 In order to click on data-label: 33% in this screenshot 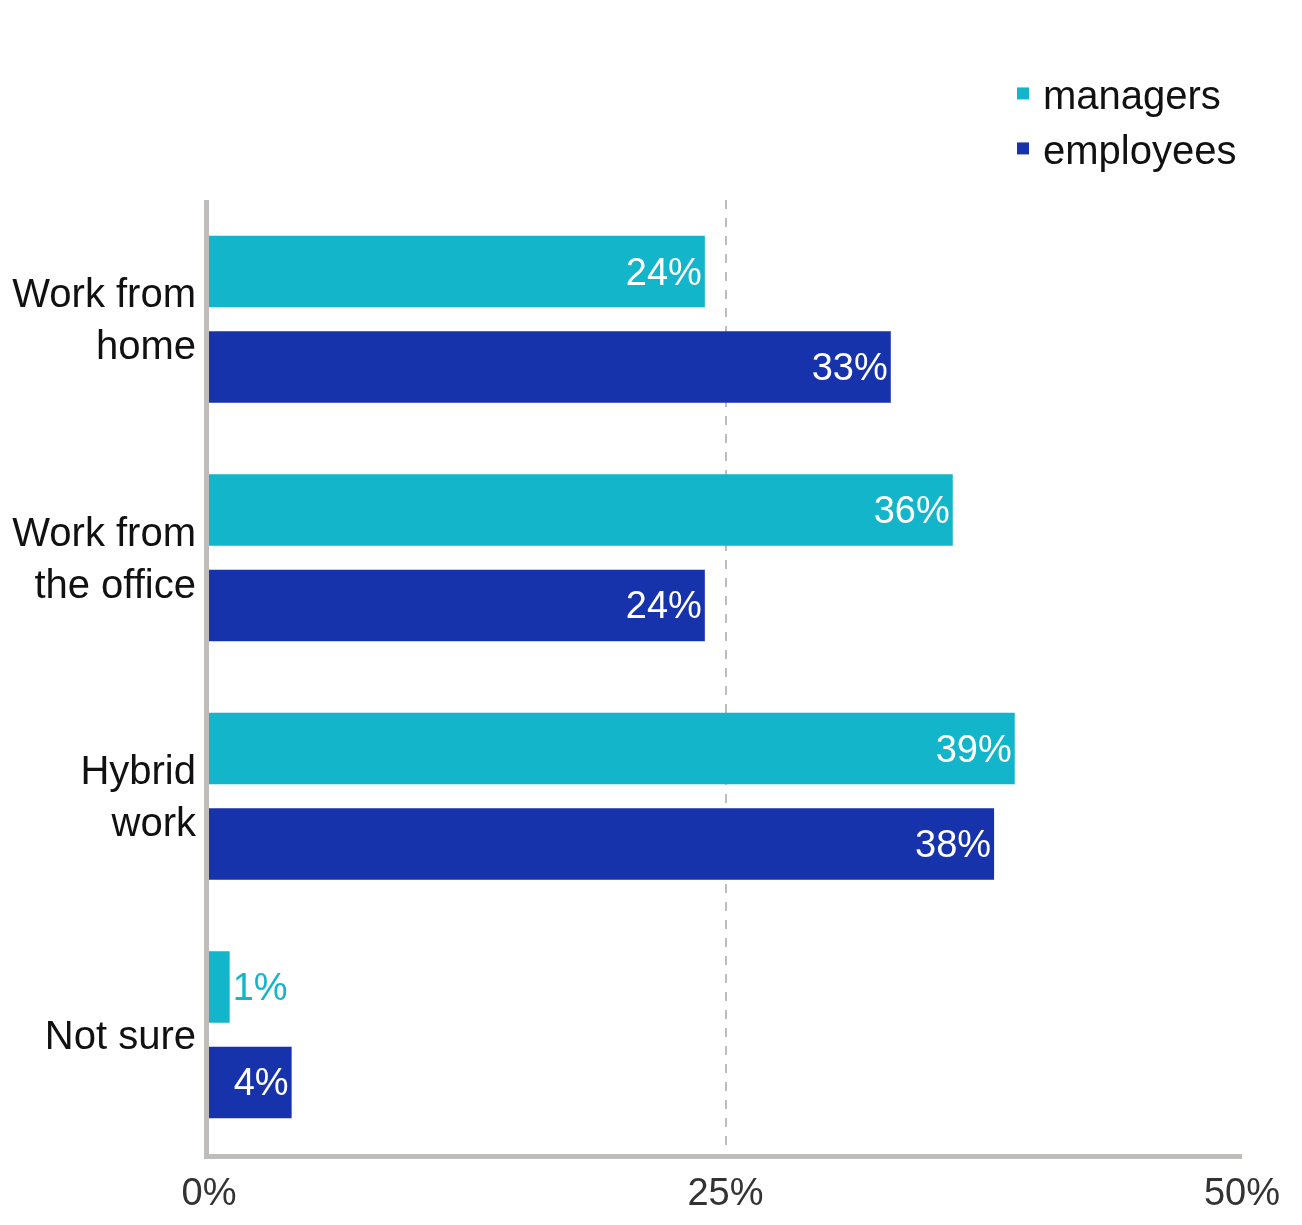, I will do `click(849, 366)`.